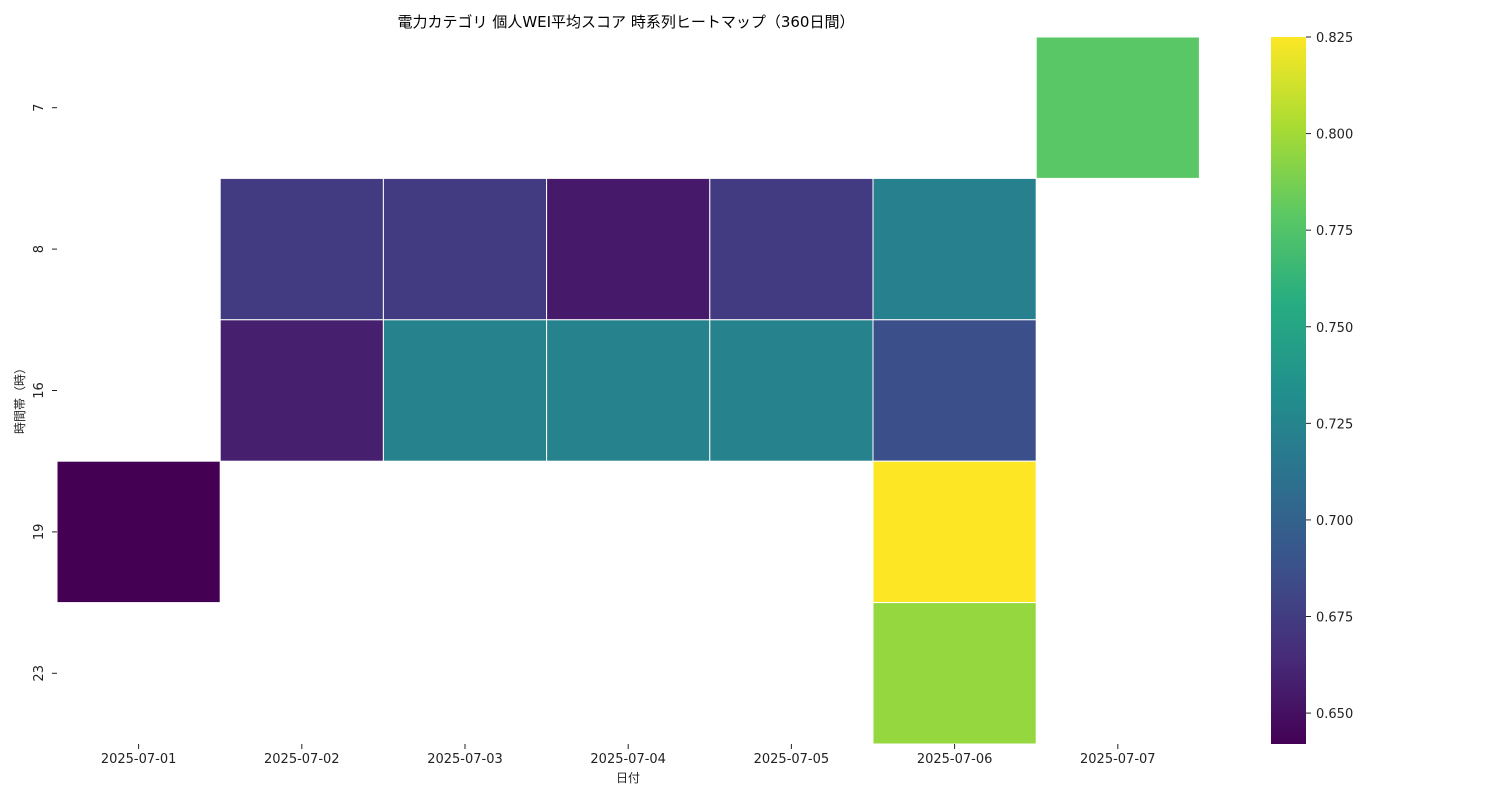 Image resolution: width=1500 pixels, height=800 pixels. I want to click on x-tick-label: 2025-07-07, so click(1118, 759).